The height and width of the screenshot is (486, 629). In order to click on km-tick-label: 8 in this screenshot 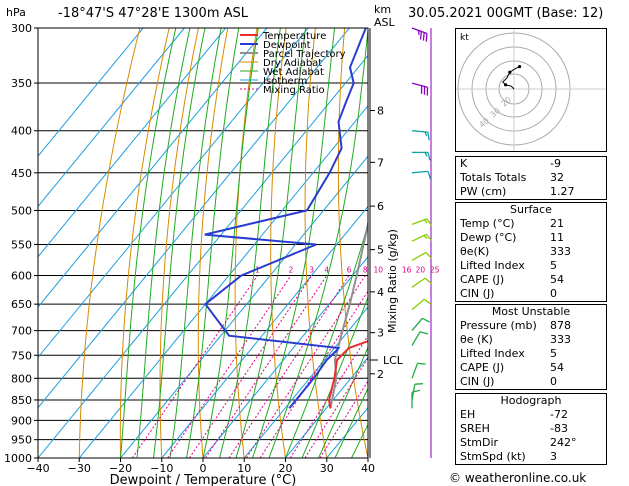, I will do `click(380, 111)`.